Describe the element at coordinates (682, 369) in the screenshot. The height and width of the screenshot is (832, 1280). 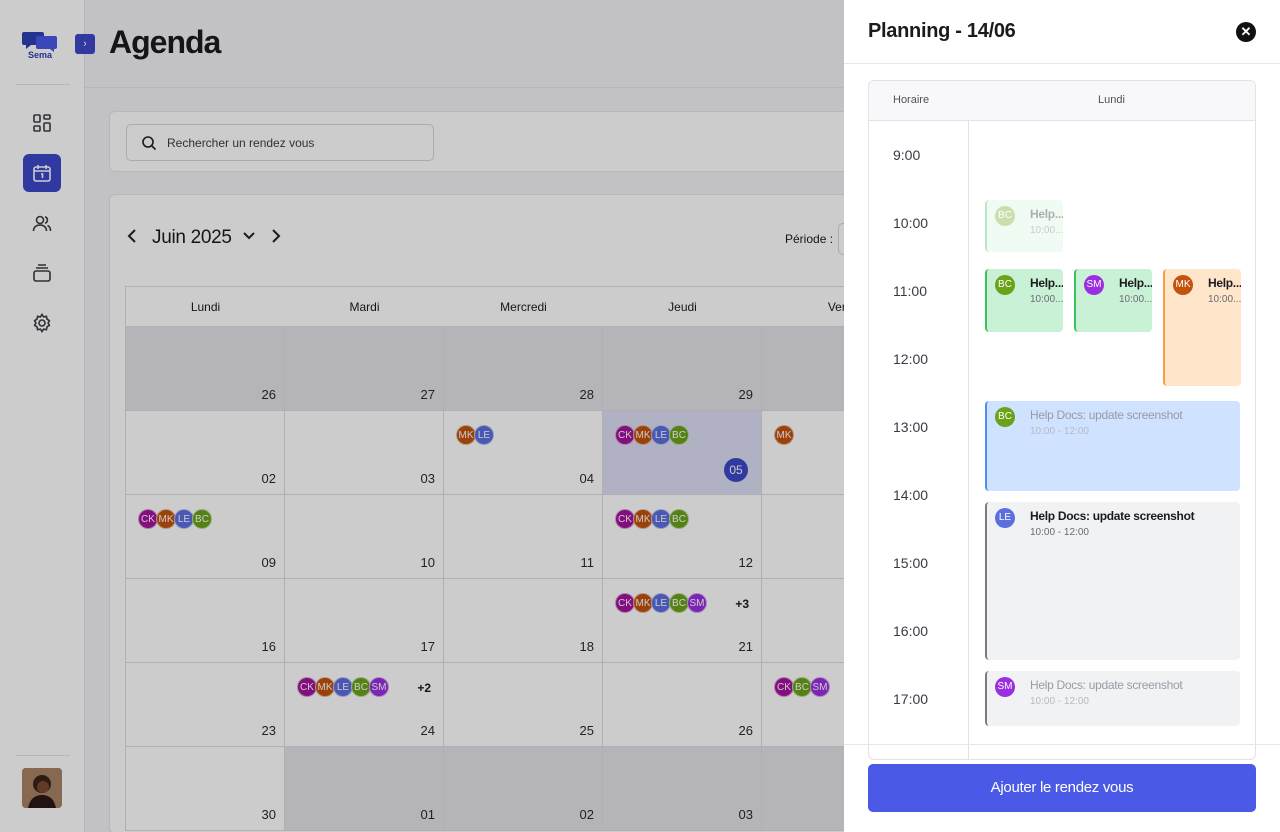
I see `calendar-day-cell: 29` at that location.